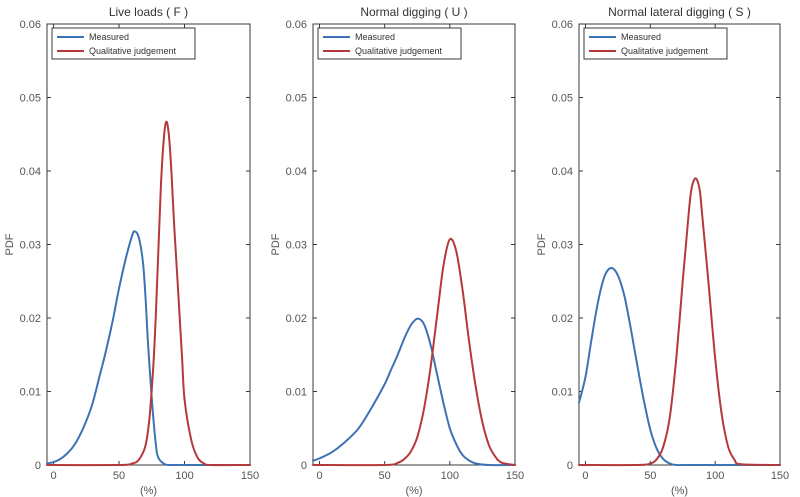 This screenshot has height=497, width=800. What do you see at coordinates (148, 491) in the screenshot?
I see `x-axis-label-1: (%)` at bounding box center [148, 491].